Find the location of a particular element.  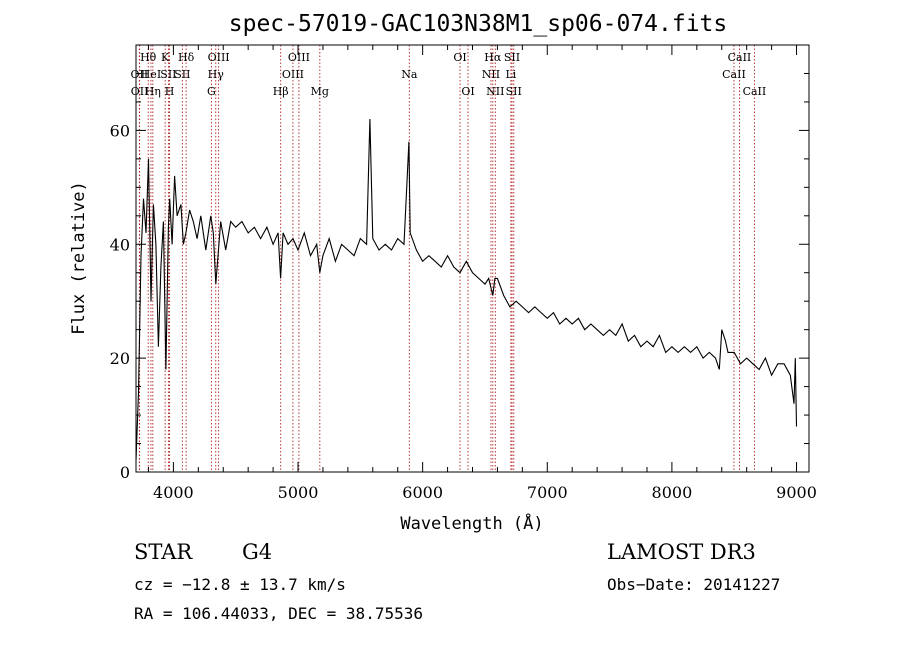

redshift-velocity: cz = −12.8 ± 13.7 km/s is located at coordinates (240, 584).